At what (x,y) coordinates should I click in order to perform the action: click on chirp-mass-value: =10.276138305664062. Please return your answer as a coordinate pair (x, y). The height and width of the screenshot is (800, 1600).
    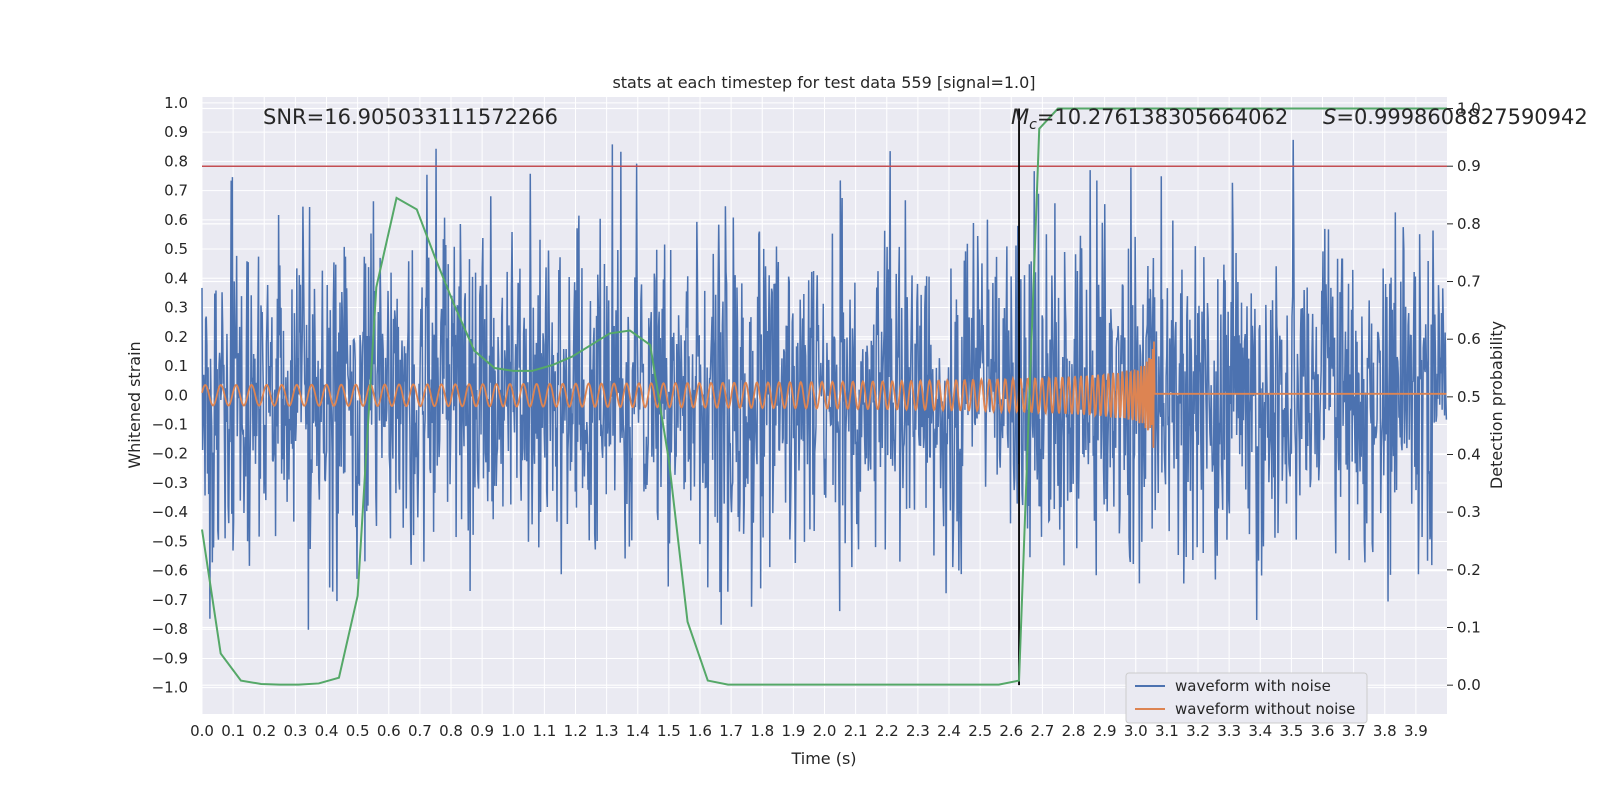
    Looking at the image, I should click on (1162, 117).